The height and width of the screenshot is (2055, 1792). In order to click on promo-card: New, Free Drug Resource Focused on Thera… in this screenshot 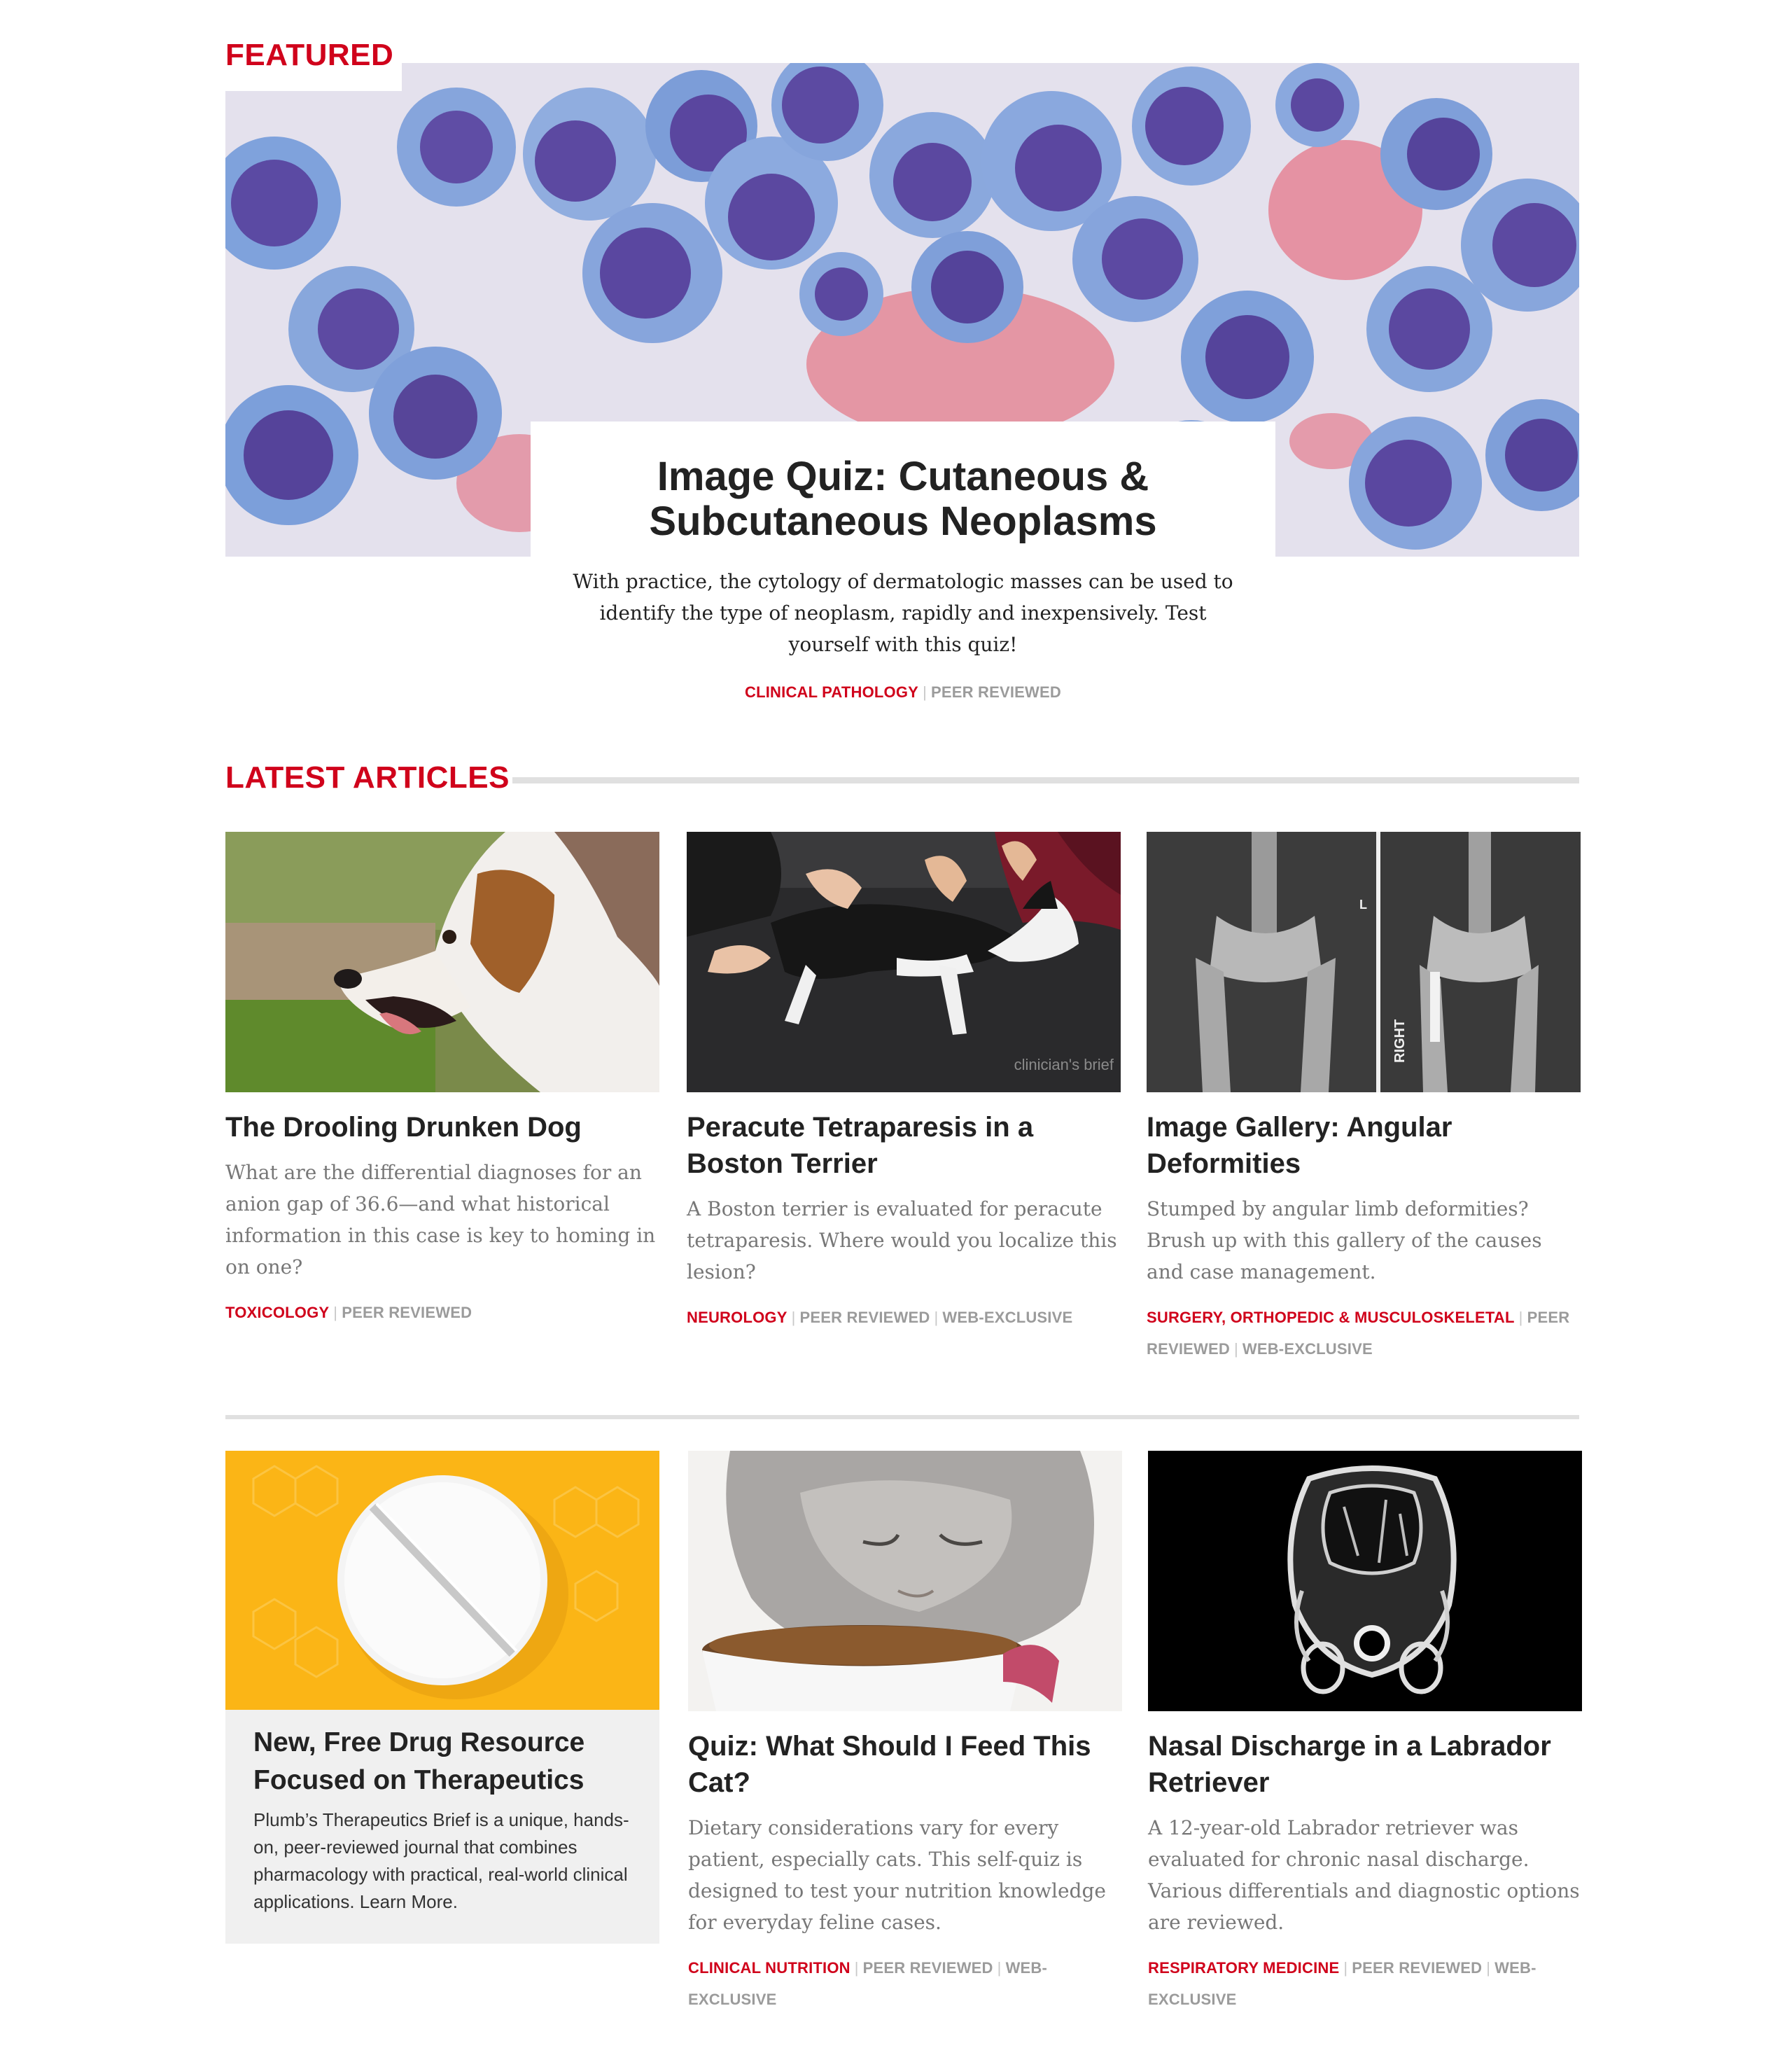, I will do `click(442, 1697)`.